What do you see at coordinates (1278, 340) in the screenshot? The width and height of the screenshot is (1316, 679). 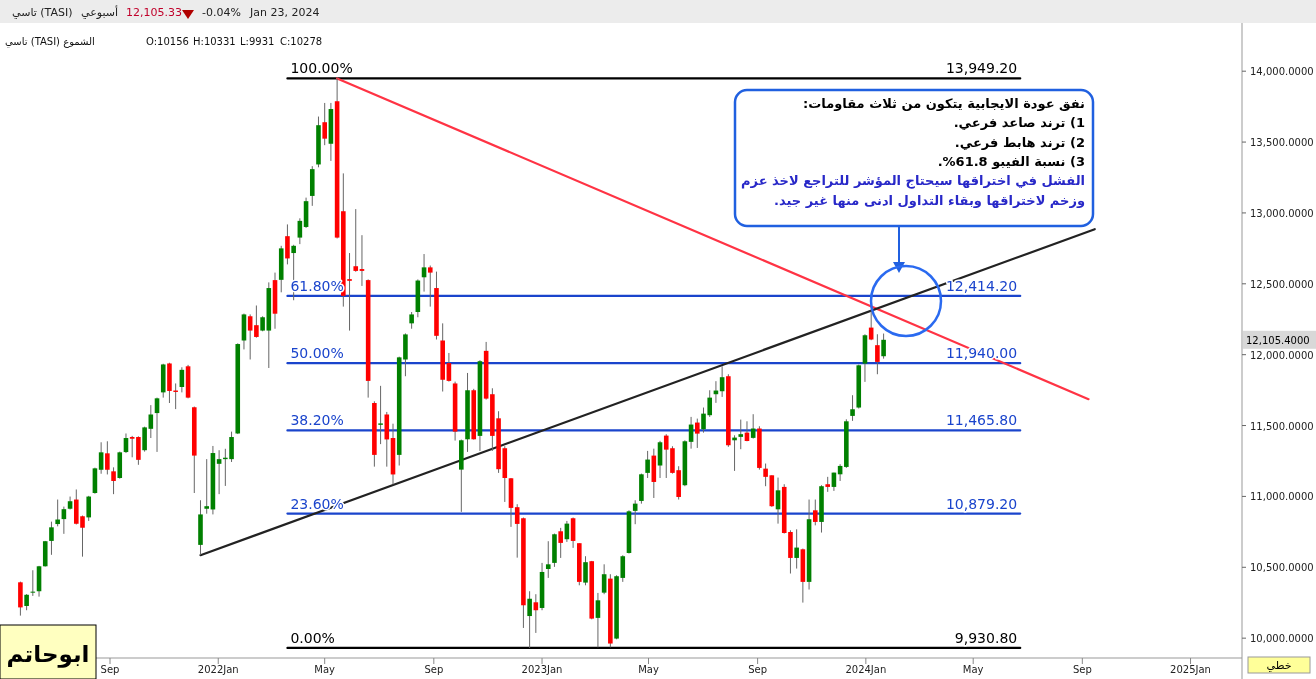 I see `text: 12,105.4000` at bounding box center [1278, 340].